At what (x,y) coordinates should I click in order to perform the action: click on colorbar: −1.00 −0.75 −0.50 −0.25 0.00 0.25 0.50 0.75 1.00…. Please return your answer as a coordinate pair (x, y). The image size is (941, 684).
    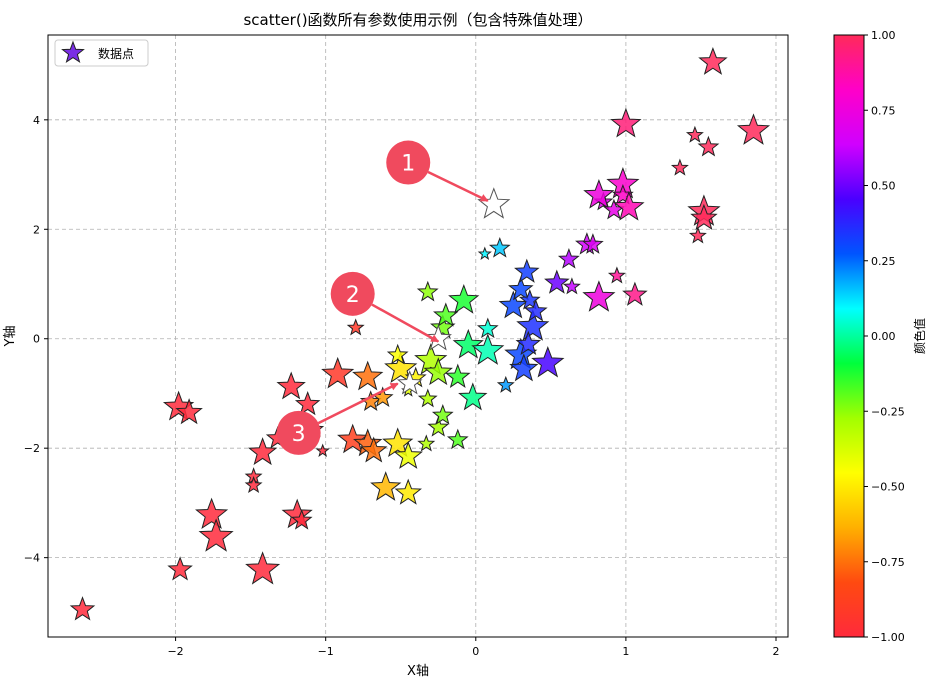
    Looking at the image, I should click on (880, 336).